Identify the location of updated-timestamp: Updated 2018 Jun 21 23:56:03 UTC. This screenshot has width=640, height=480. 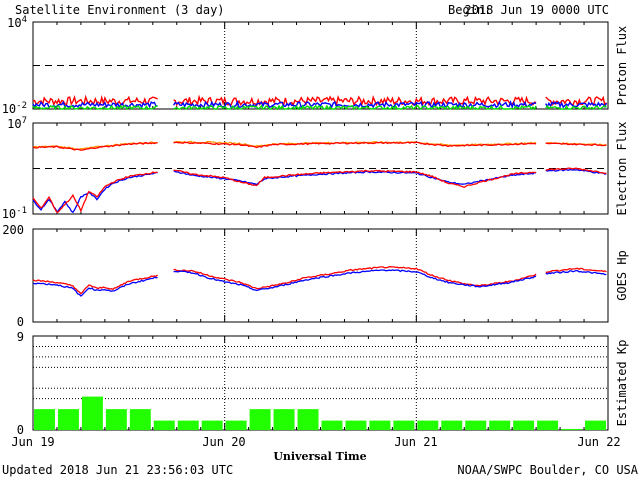
(117, 470).